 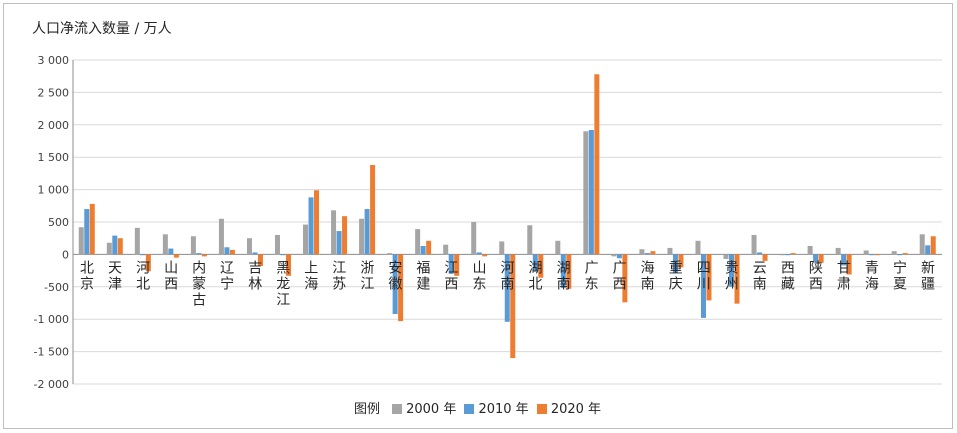 I want to click on y-tick-label: 2 000, so click(x=54, y=125).